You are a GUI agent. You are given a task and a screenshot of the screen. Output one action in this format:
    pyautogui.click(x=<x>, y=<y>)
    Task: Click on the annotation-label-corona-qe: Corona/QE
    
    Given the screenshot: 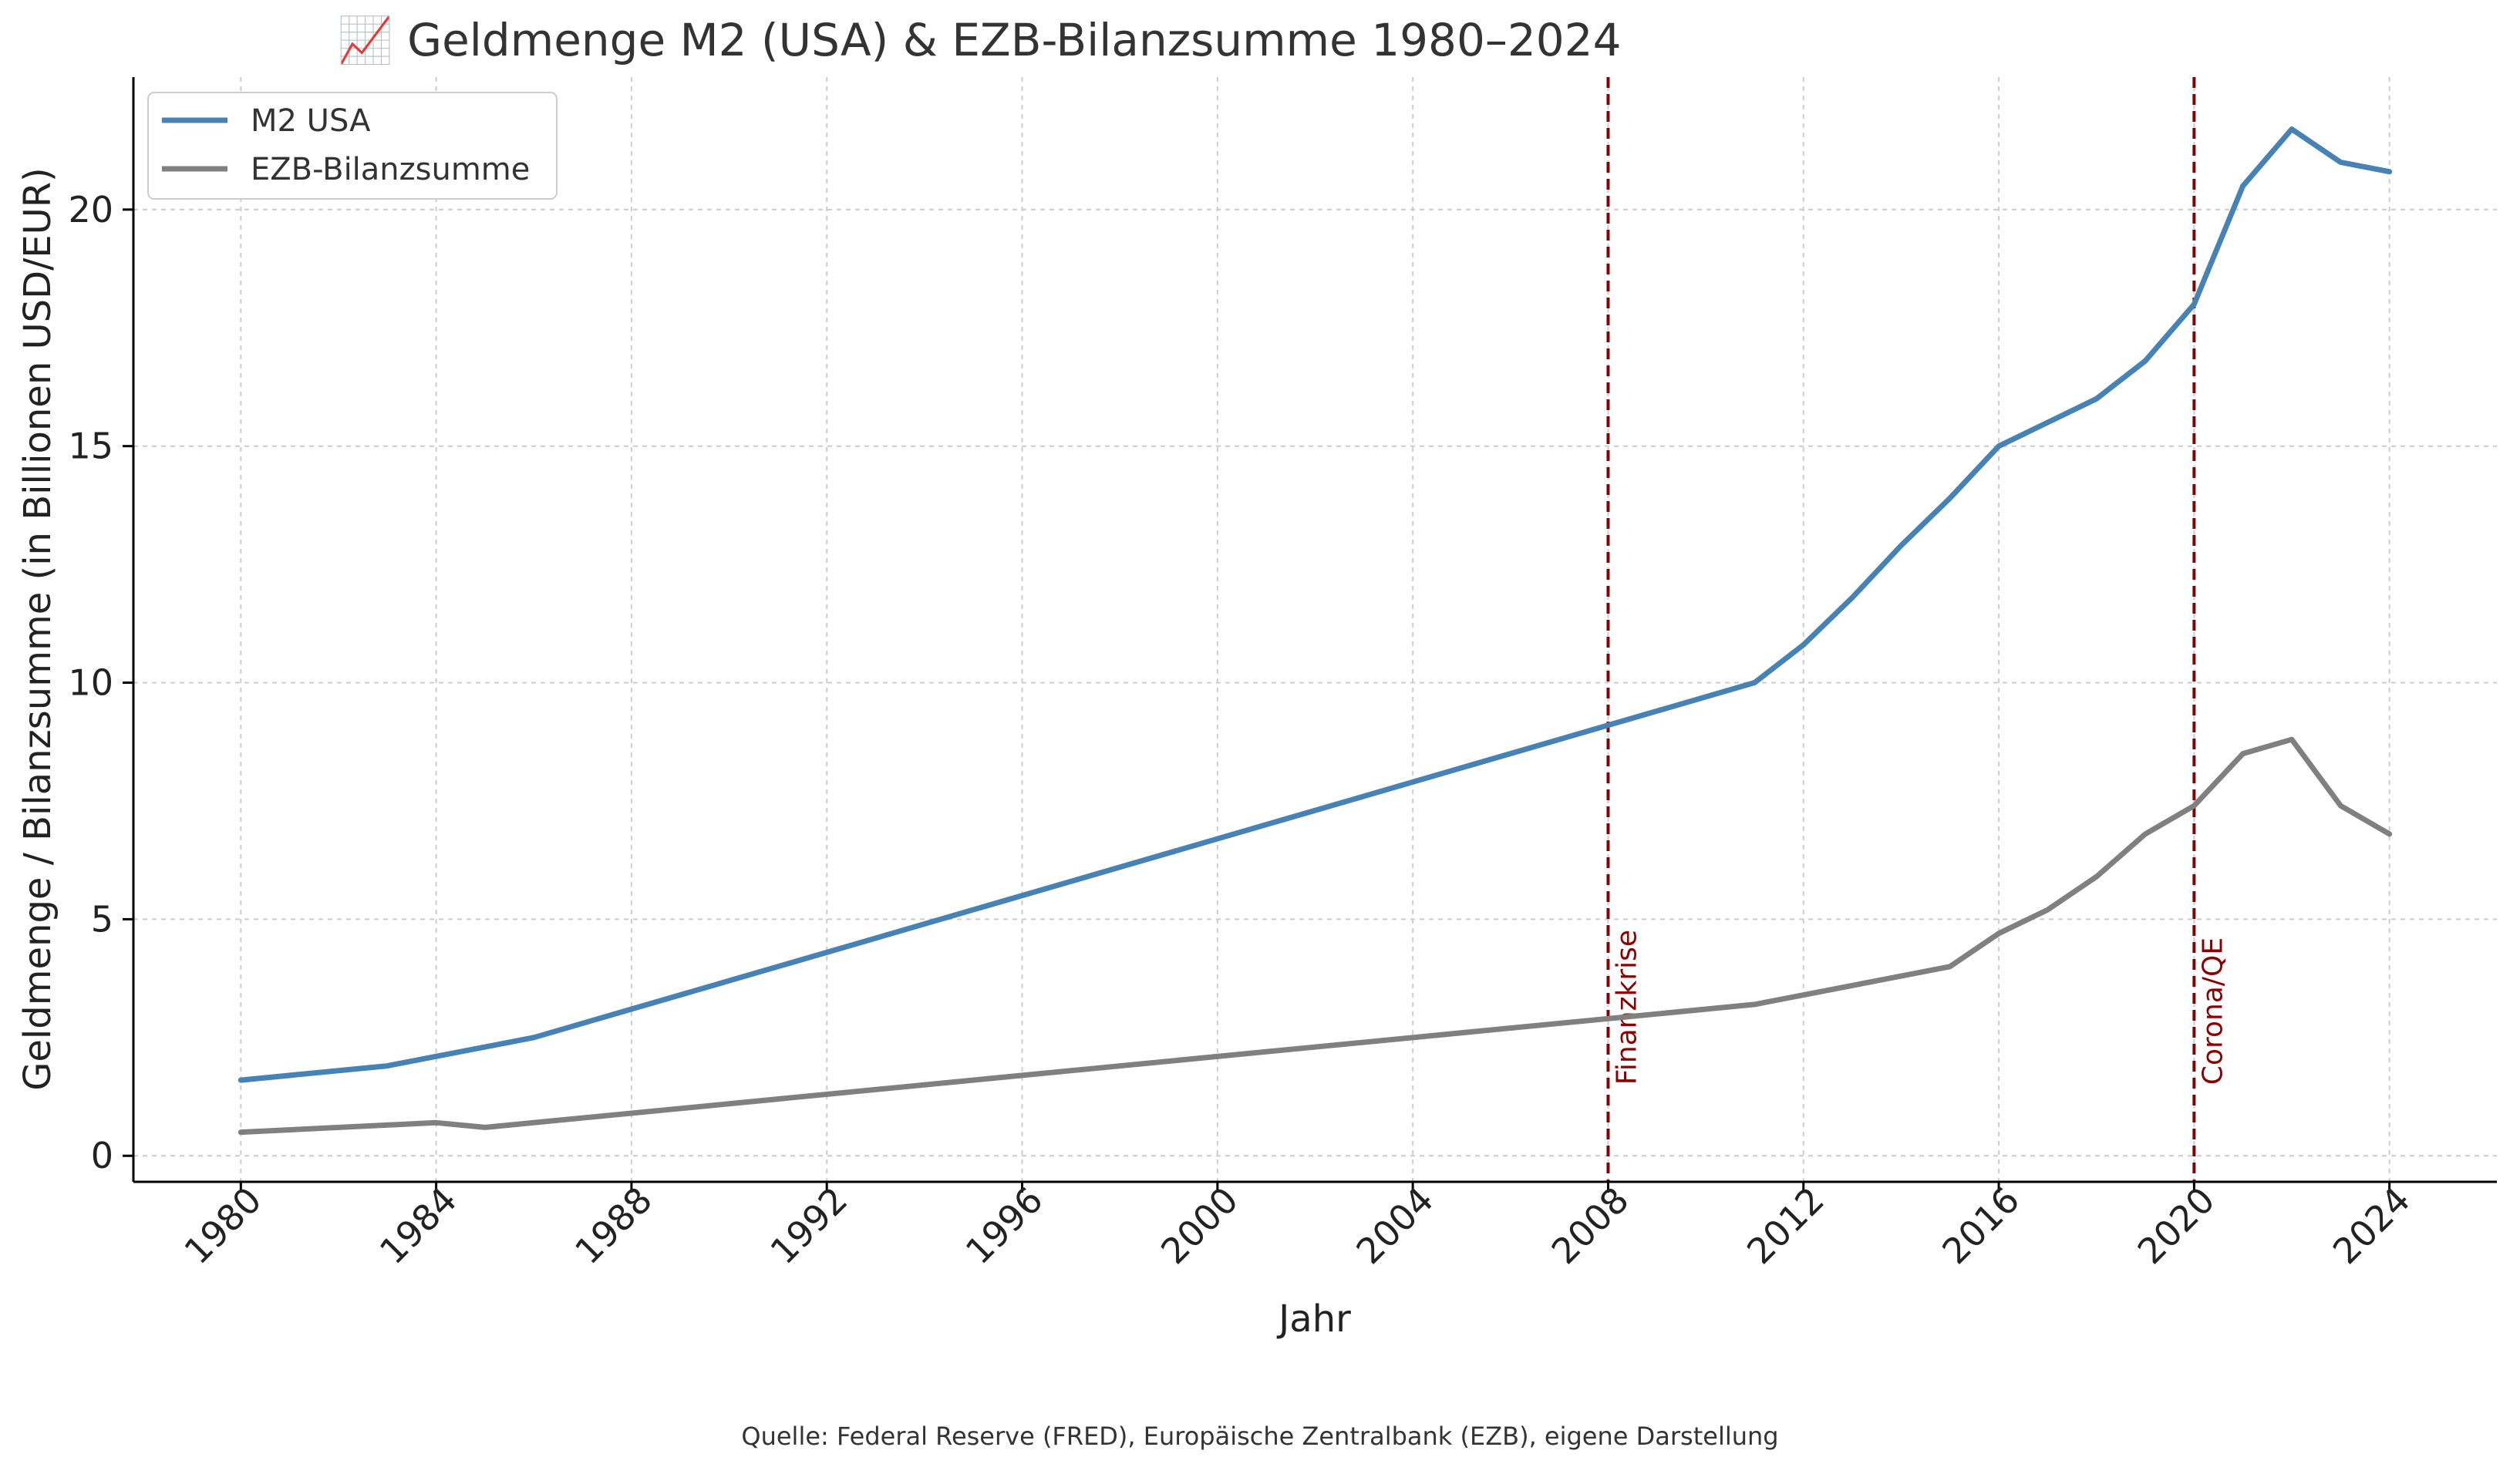 What is the action you would take?
    pyautogui.click(x=2213, y=1011)
    